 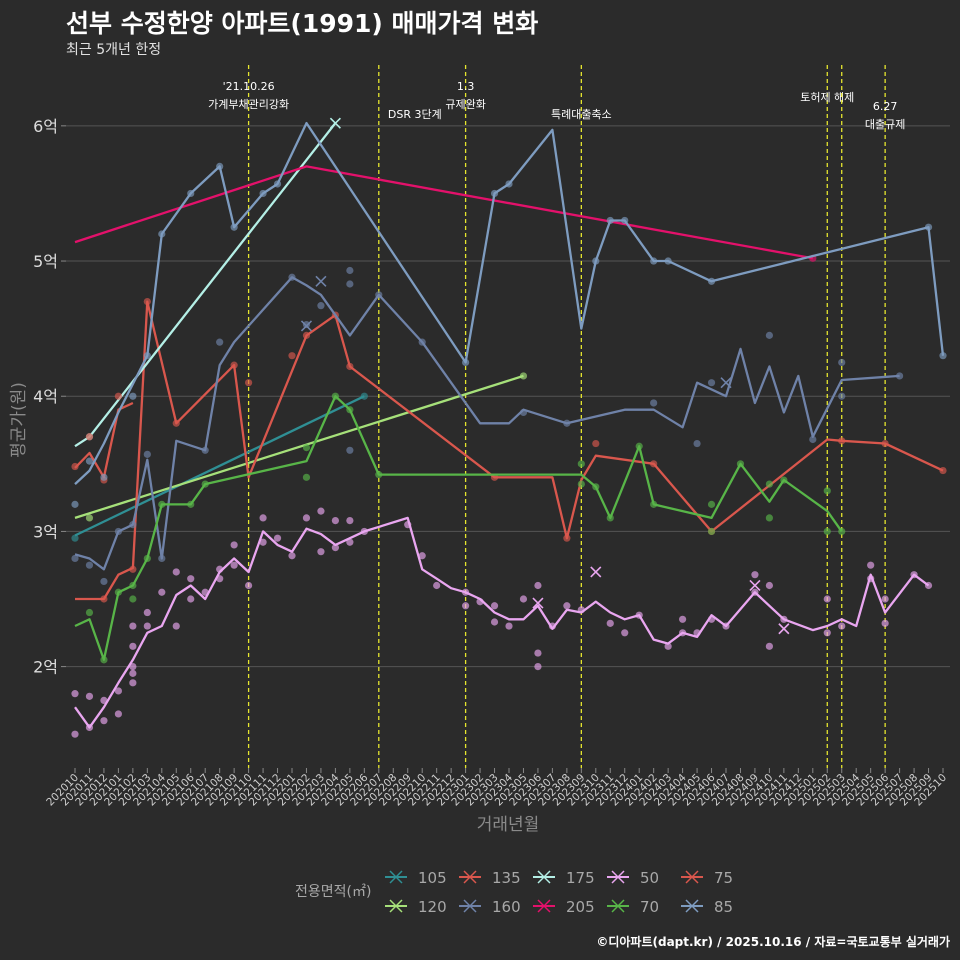 What do you see at coordinates (633, 878) in the screenshot?
I see `legend-item-50: 50` at bounding box center [633, 878].